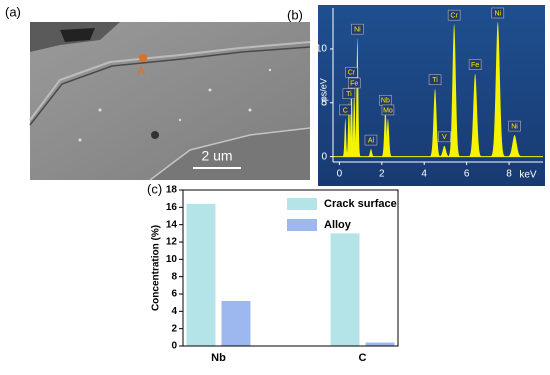  I want to click on x-tick-label: 8, so click(509, 174).